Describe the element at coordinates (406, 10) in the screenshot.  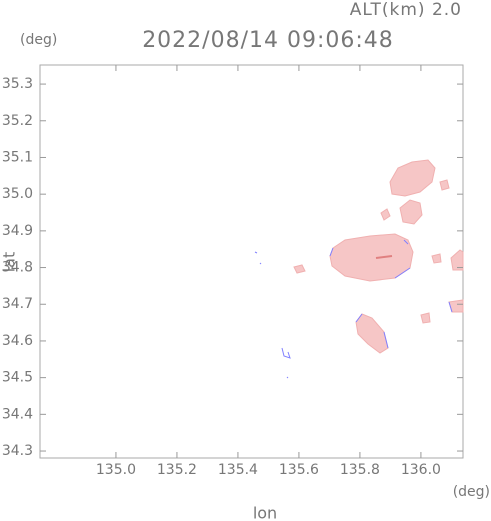
I see `altitude-label: ALT(km) 2.0` at that location.